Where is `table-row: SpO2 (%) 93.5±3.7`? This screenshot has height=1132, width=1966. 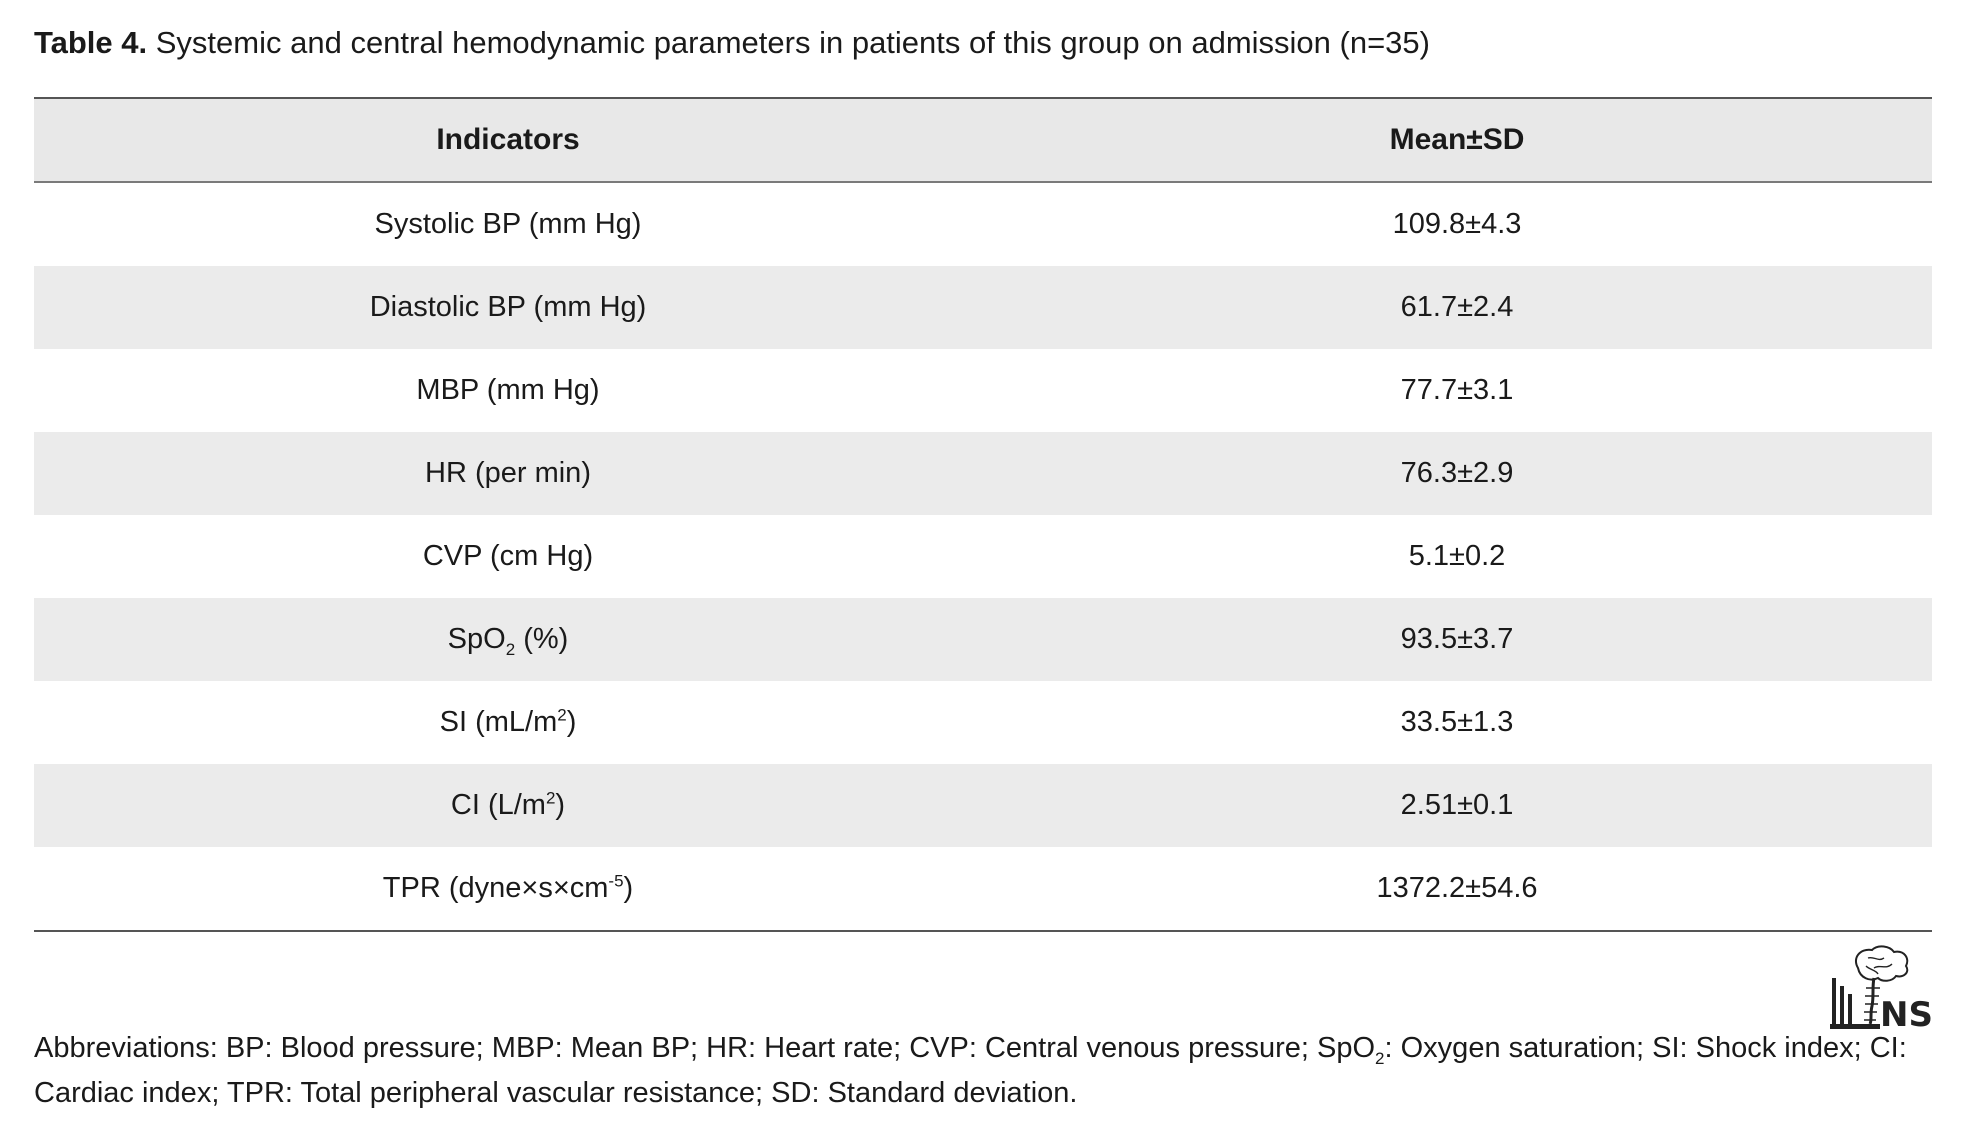 table-row: SpO2 (%) 93.5±3.7 is located at coordinates (983, 639).